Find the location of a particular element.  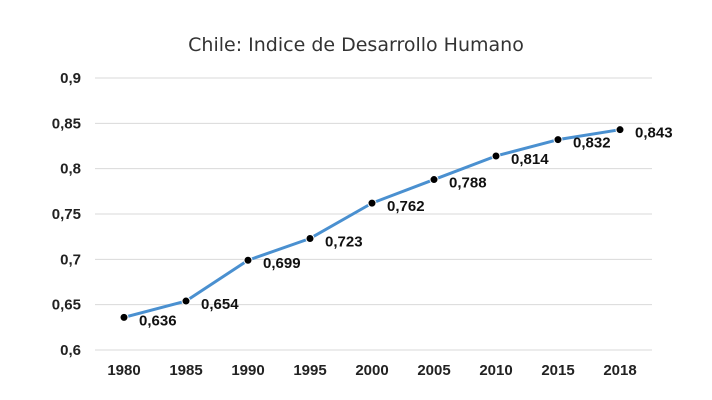

y-axis: 0,6 0,65 0,7 0,75 0,8 0,85 0,9 is located at coordinates (66, 214).